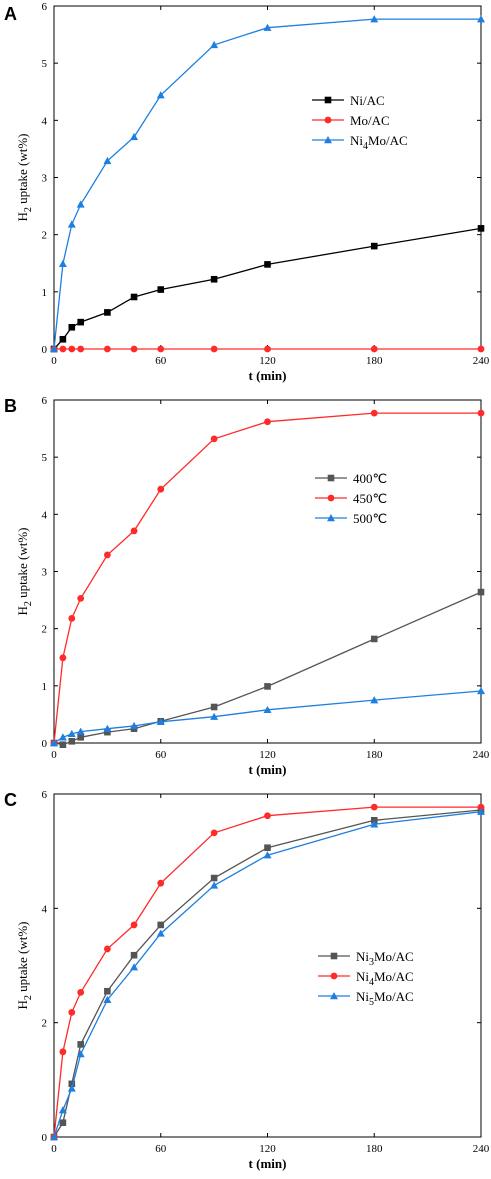  Describe the element at coordinates (370, 120) in the screenshot. I see `legend-label: Mo/AC` at that location.